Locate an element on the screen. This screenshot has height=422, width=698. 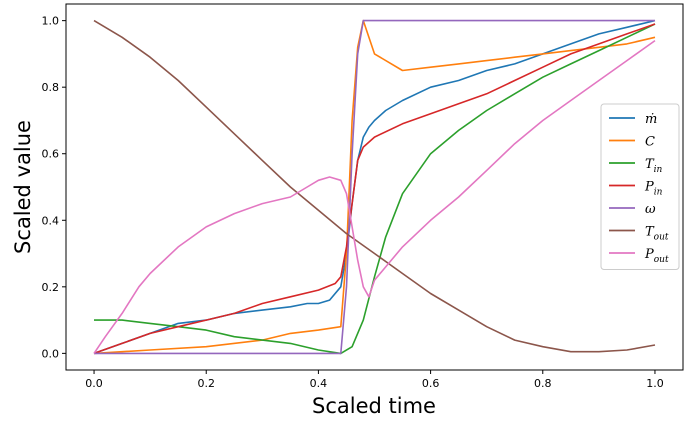
x-tick-label: 0.0 is located at coordinates (94, 383).